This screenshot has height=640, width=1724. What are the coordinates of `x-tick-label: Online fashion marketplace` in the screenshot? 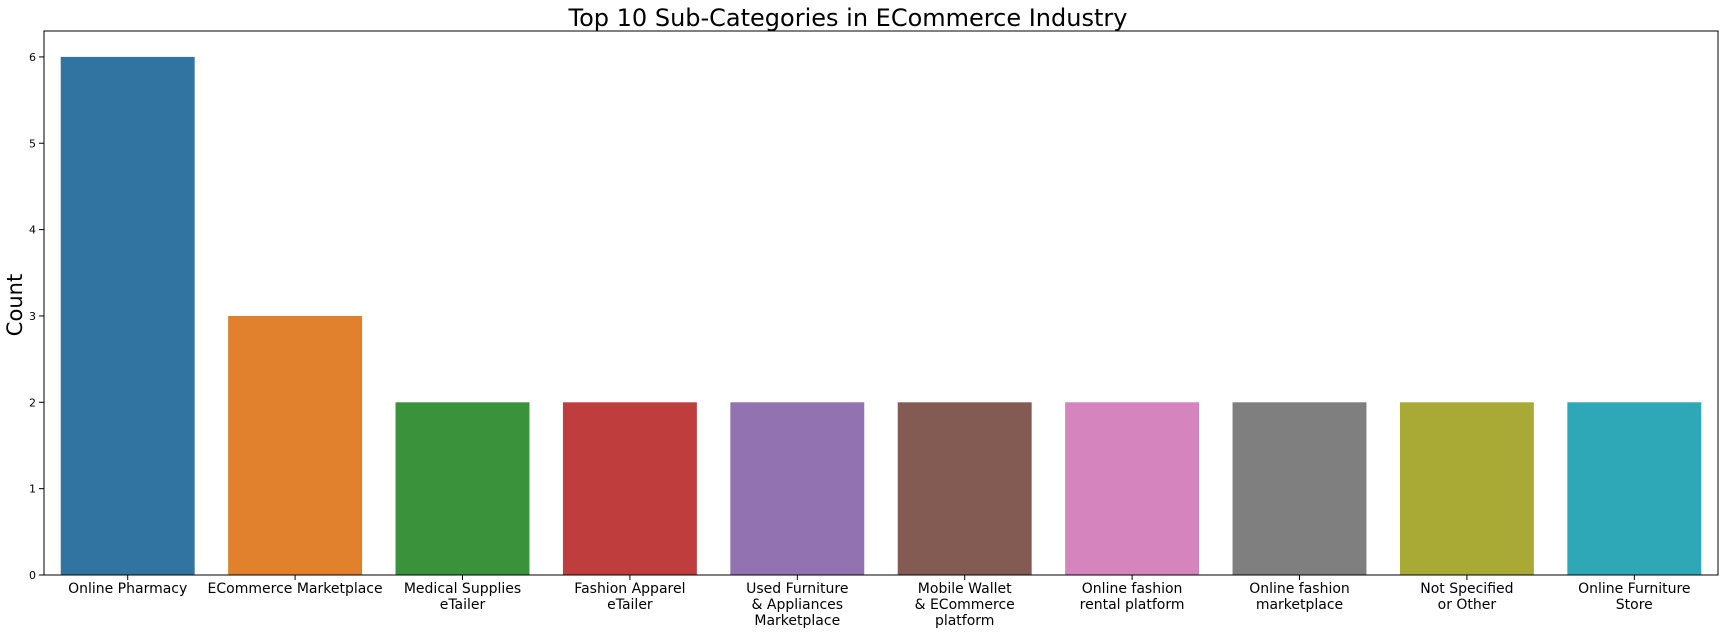 It's located at (1299, 597).